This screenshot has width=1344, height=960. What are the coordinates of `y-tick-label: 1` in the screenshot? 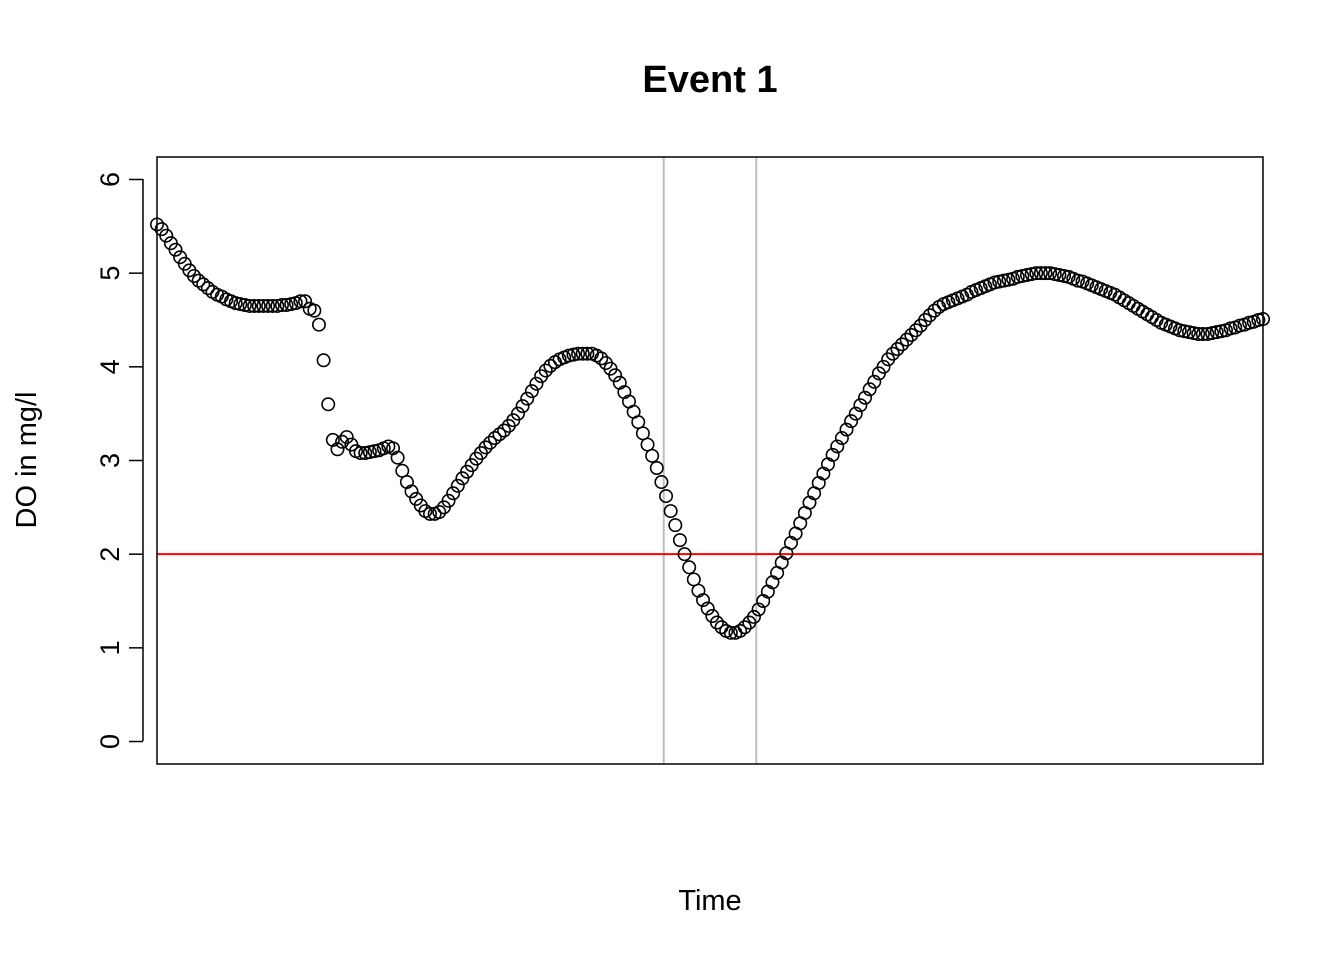 It's located at (110, 647).